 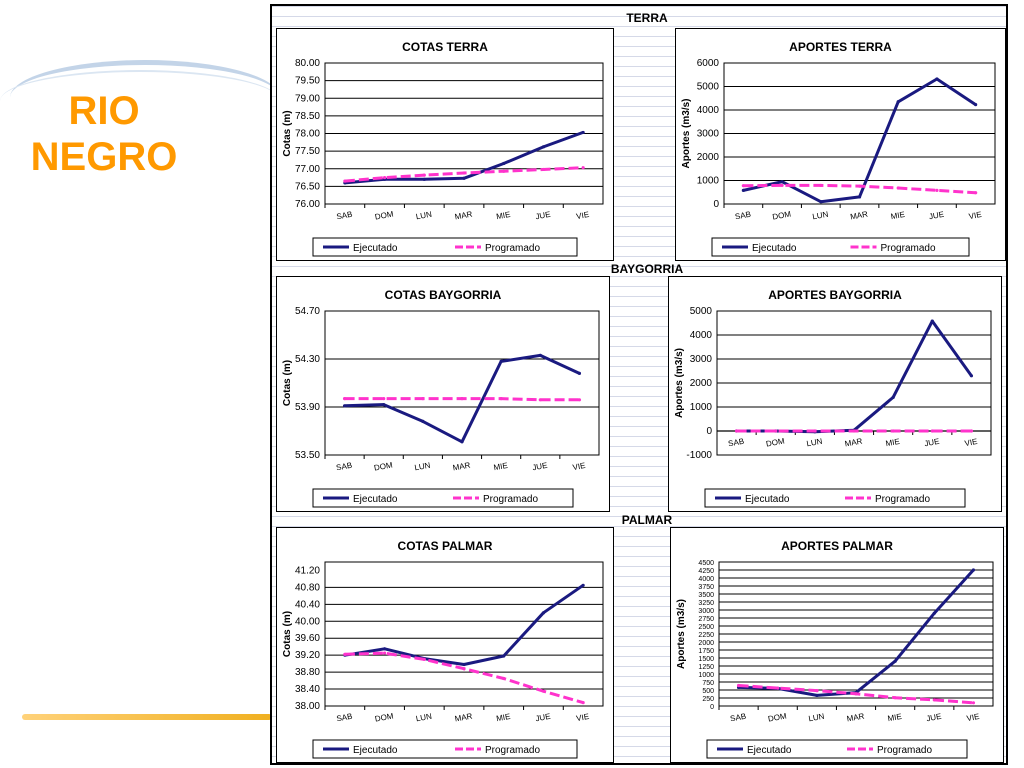 I want to click on cotas-baygorria-plot-area, so click(x=462, y=383).